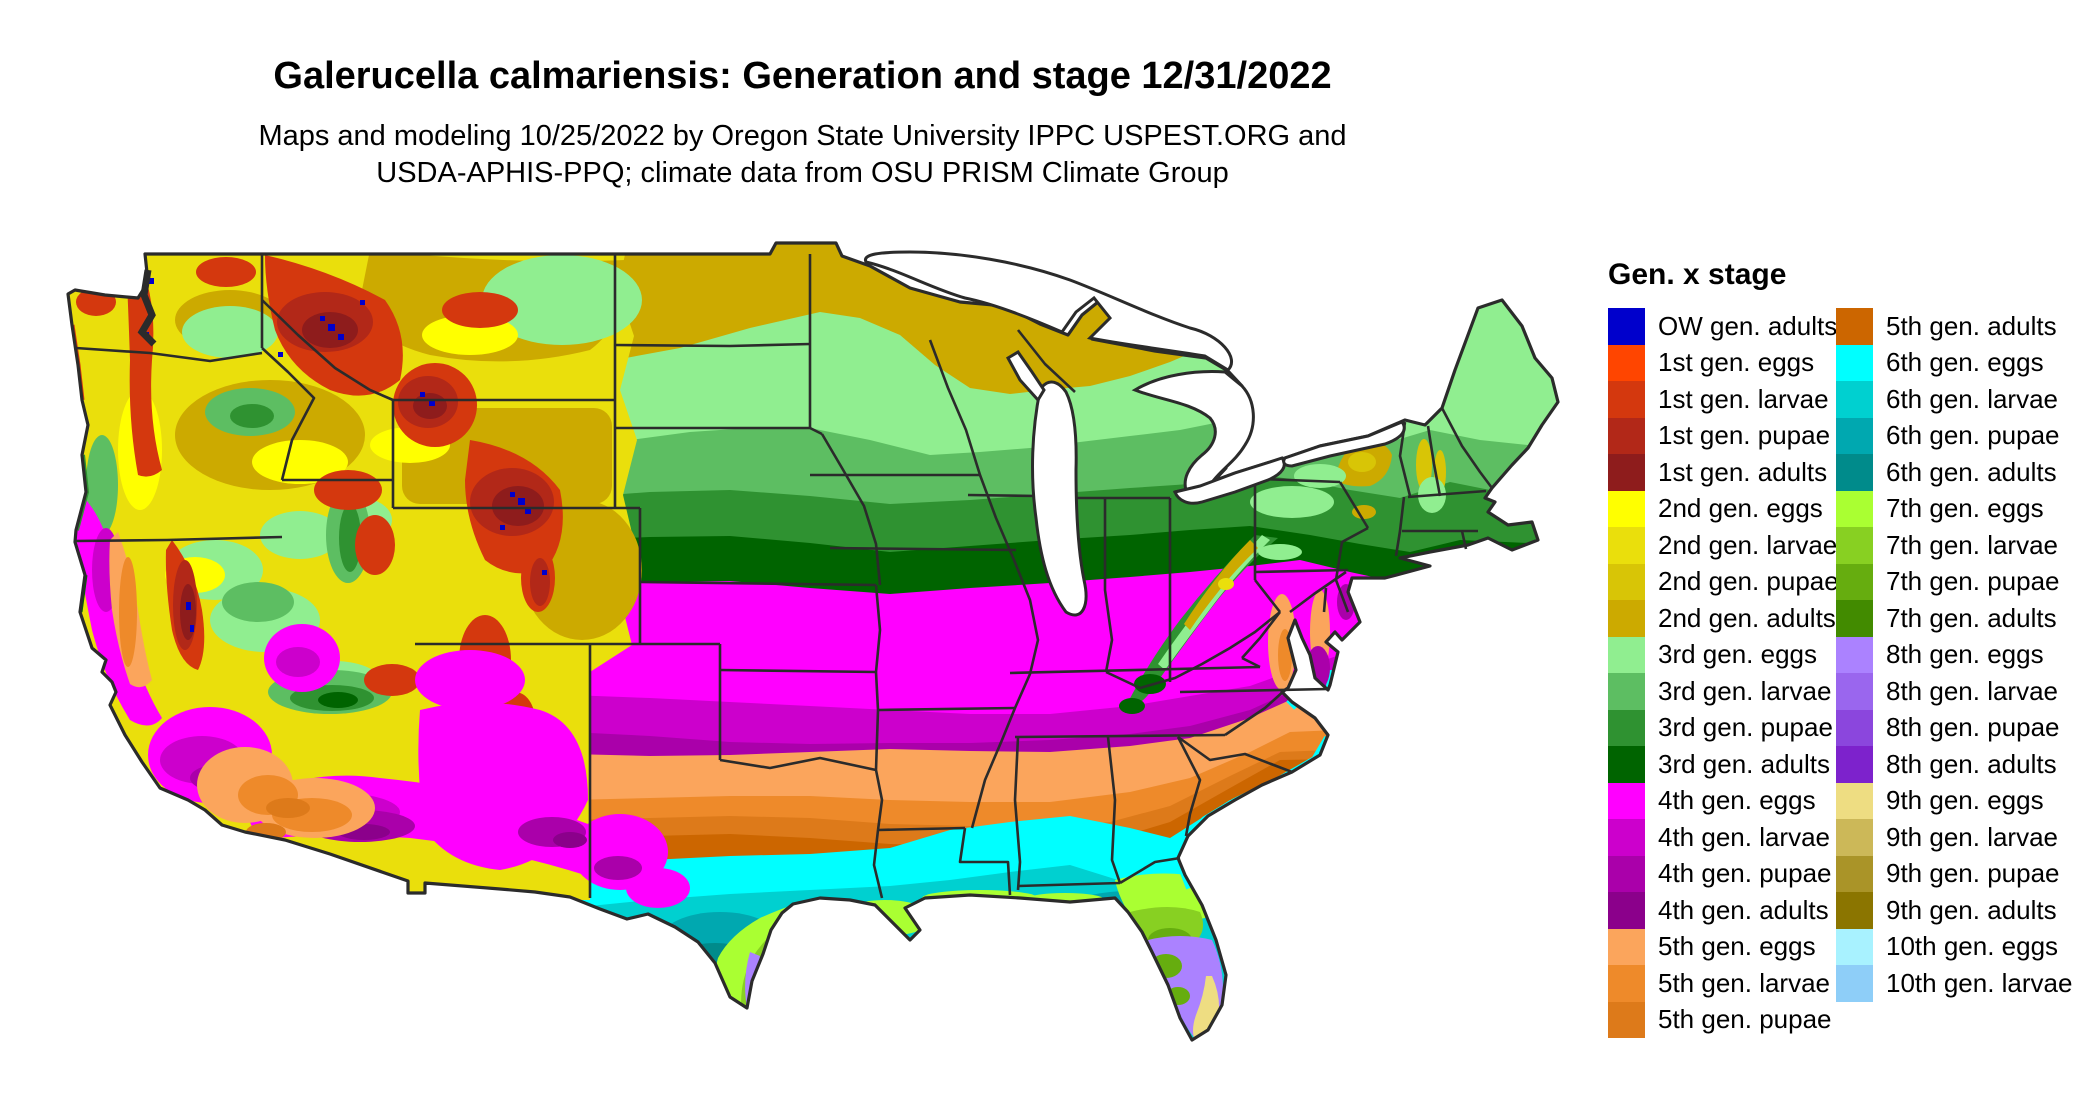  Describe the element at coordinates (1954, 727) in the screenshot. I see `legend-item: 8th gen. pupae` at that location.